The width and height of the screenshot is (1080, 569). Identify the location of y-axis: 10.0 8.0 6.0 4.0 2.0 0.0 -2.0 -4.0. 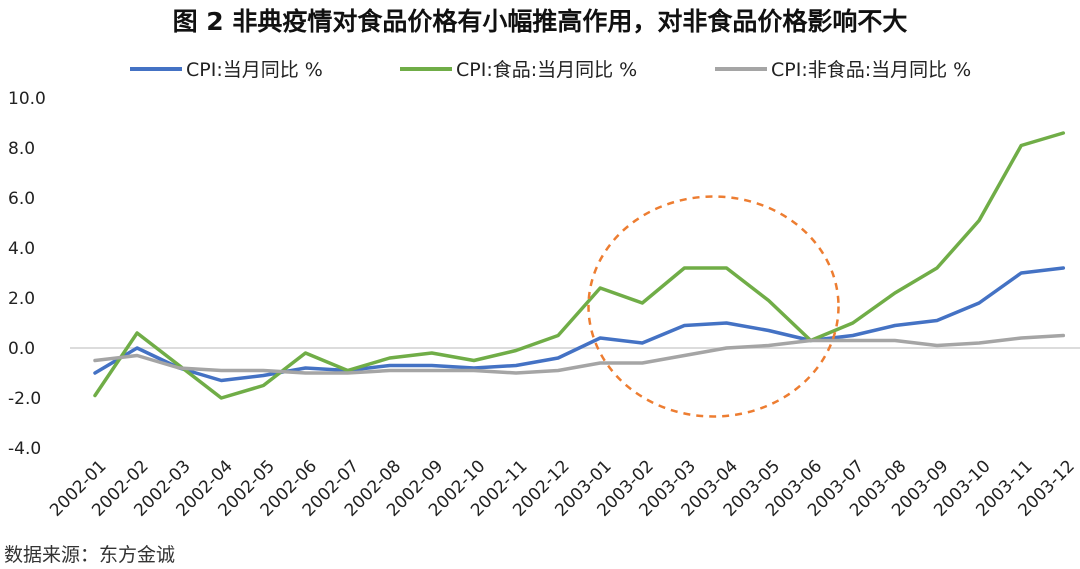
(27, 274).